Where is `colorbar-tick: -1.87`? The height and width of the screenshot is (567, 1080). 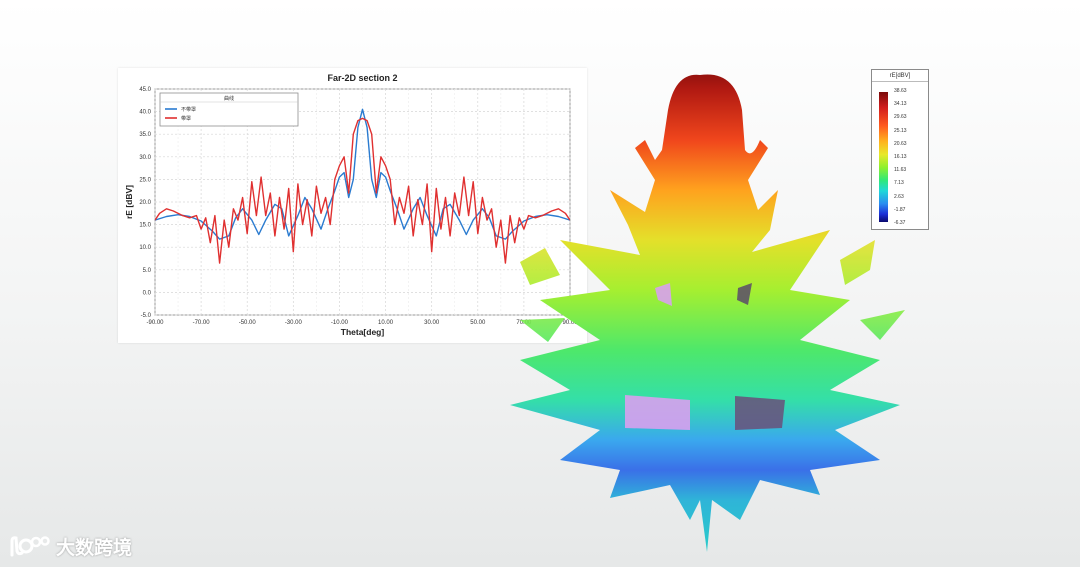 colorbar-tick: -1.87 is located at coordinates (900, 209).